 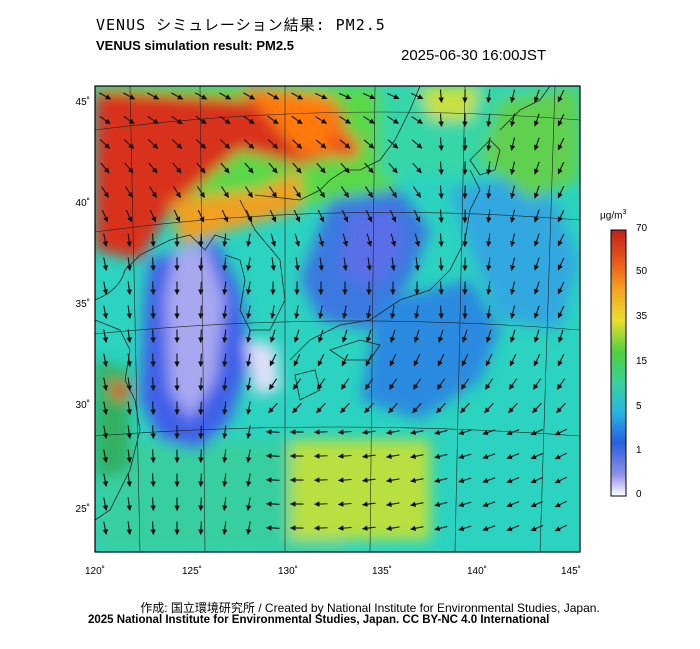 I want to click on map-title-english: VENUS simulation result: PM2.5, so click(x=195, y=45).